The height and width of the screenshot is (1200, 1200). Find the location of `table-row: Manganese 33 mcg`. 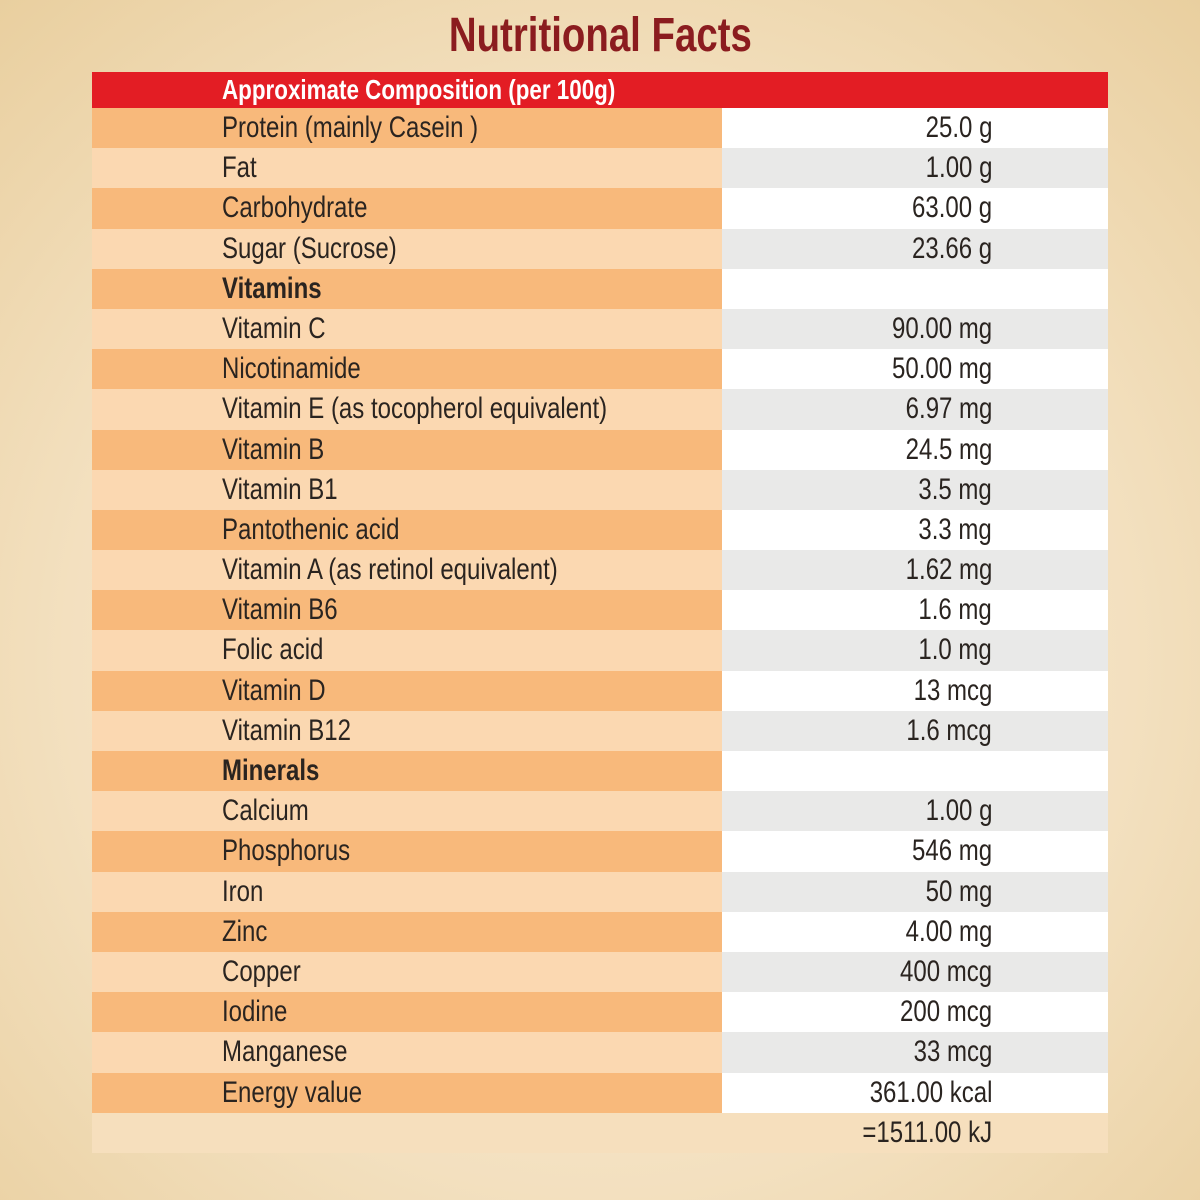

table-row: Manganese 33 mcg is located at coordinates (600, 1052).